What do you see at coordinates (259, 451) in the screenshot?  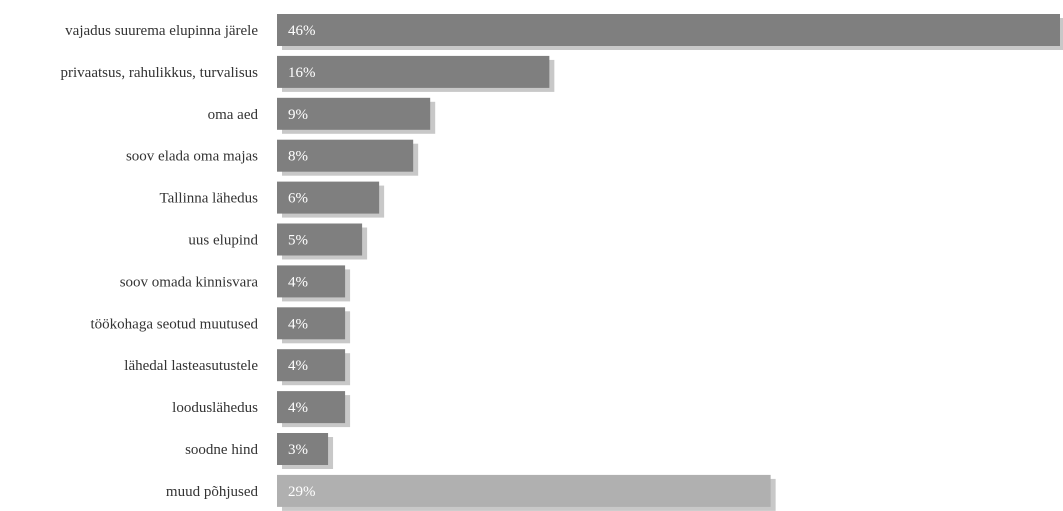 I see `bar-group: 3% soodne hind` at bounding box center [259, 451].